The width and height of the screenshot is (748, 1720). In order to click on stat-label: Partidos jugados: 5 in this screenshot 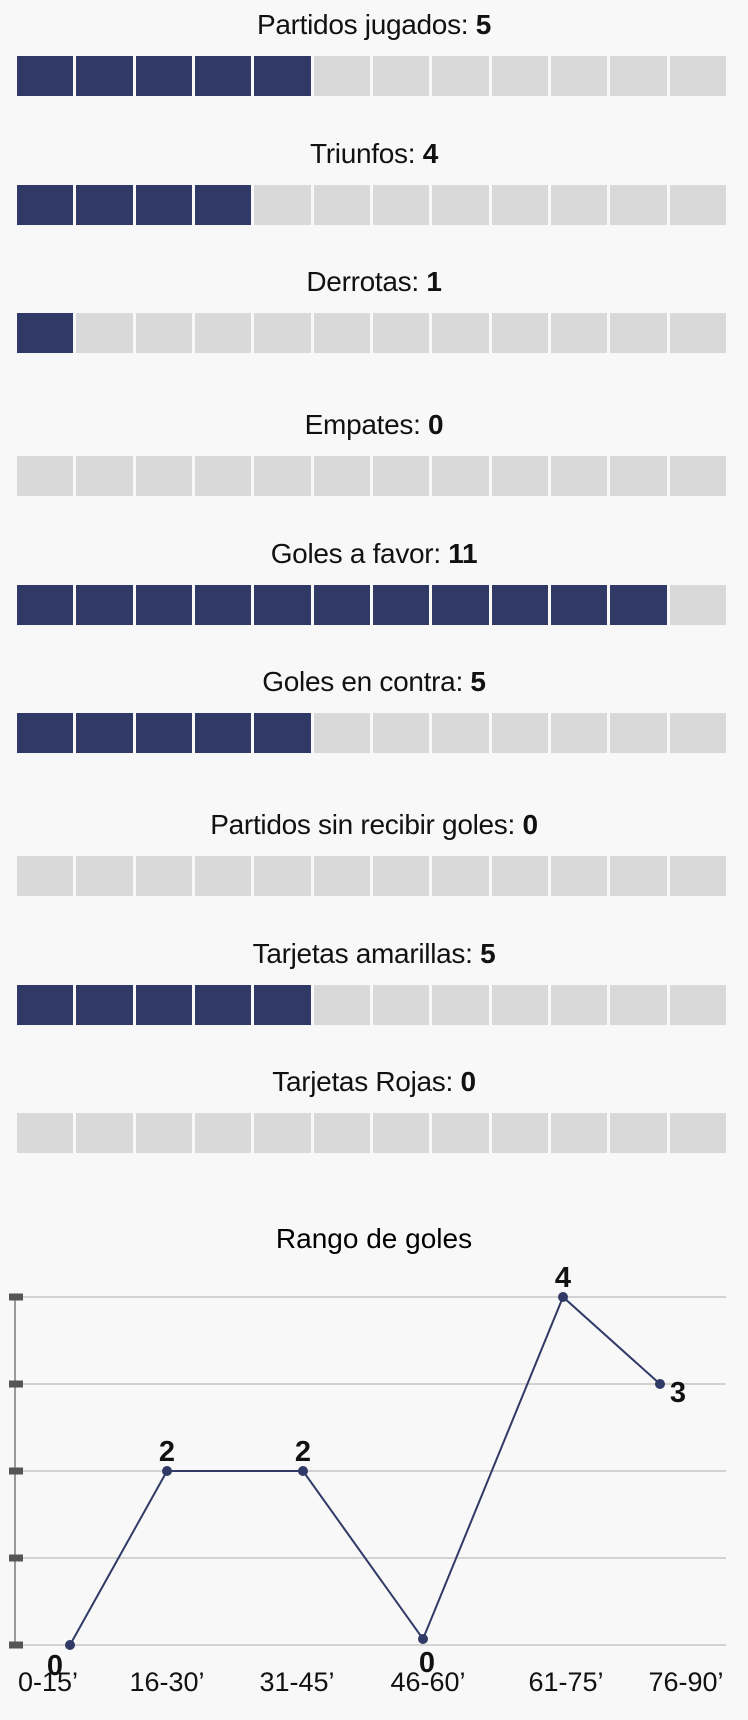, I will do `click(374, 25)`.